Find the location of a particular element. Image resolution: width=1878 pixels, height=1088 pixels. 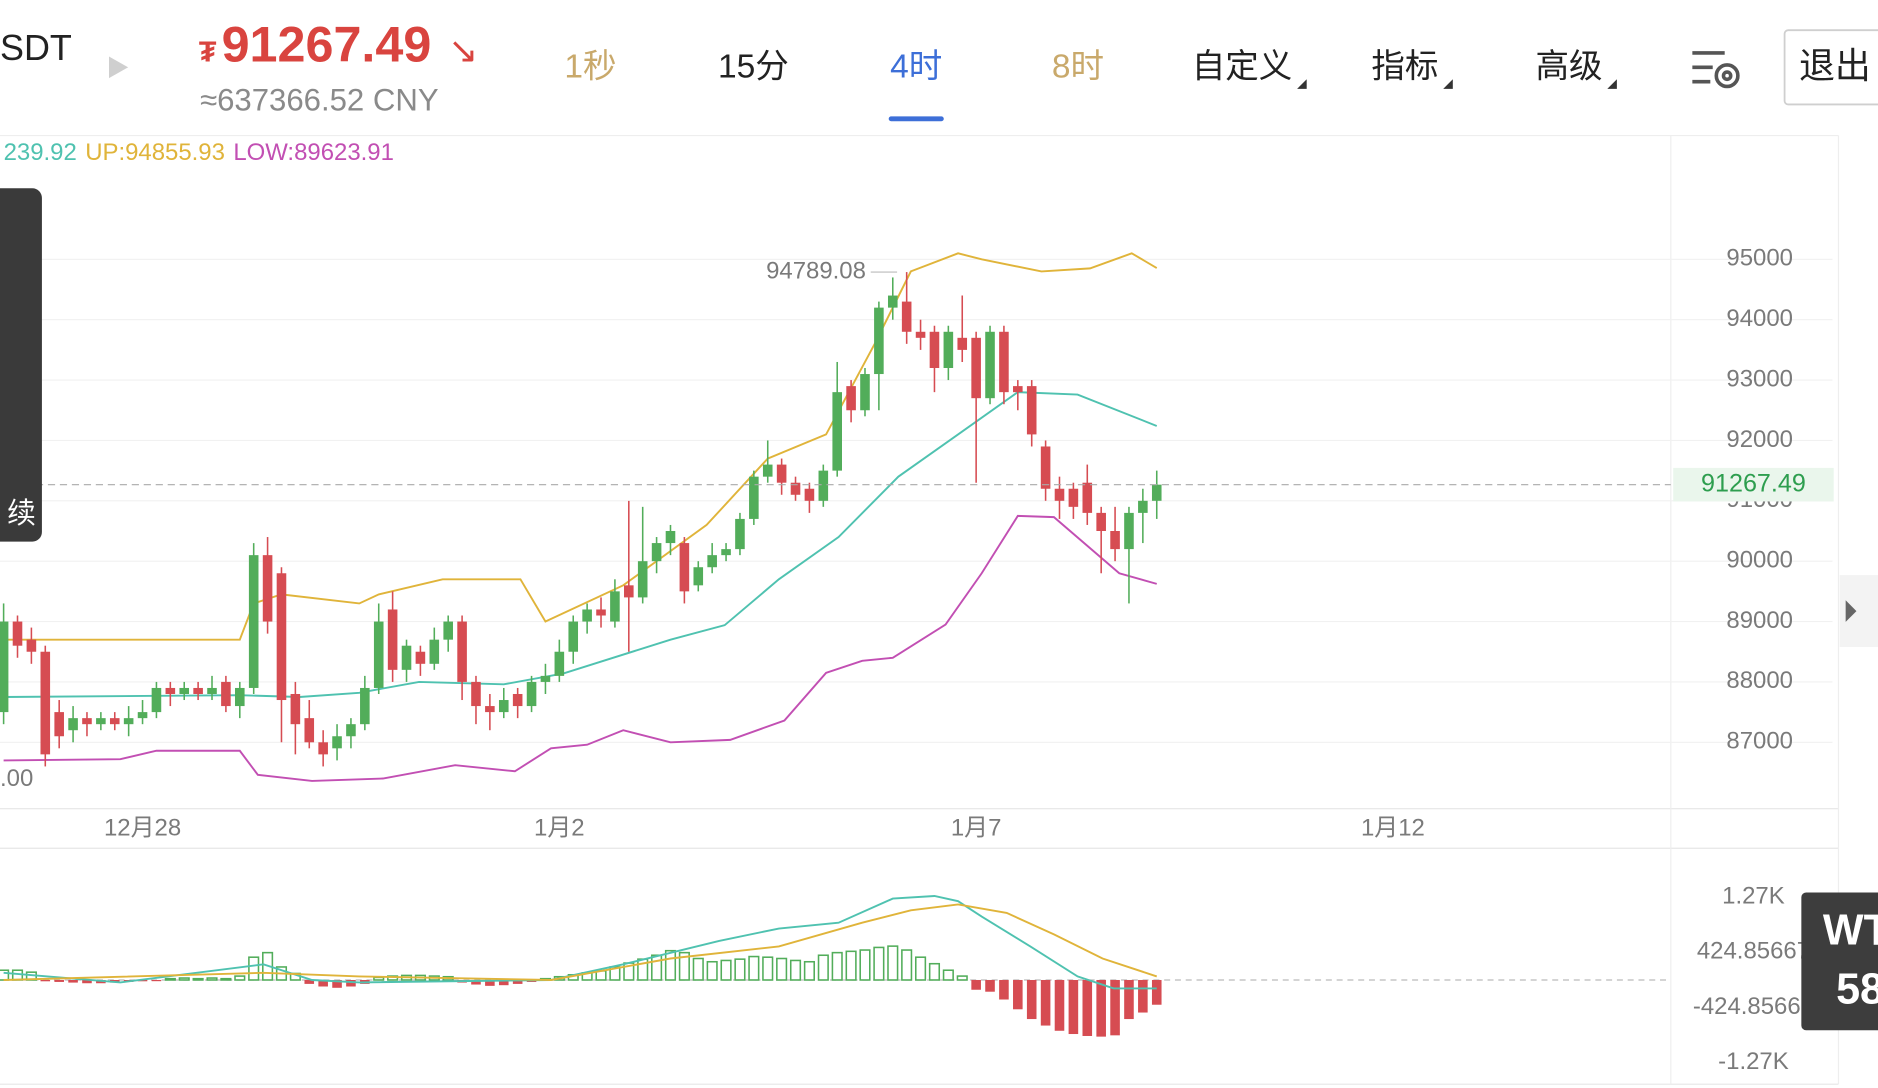

tab: 4时 is located at coordinates (916, 66).